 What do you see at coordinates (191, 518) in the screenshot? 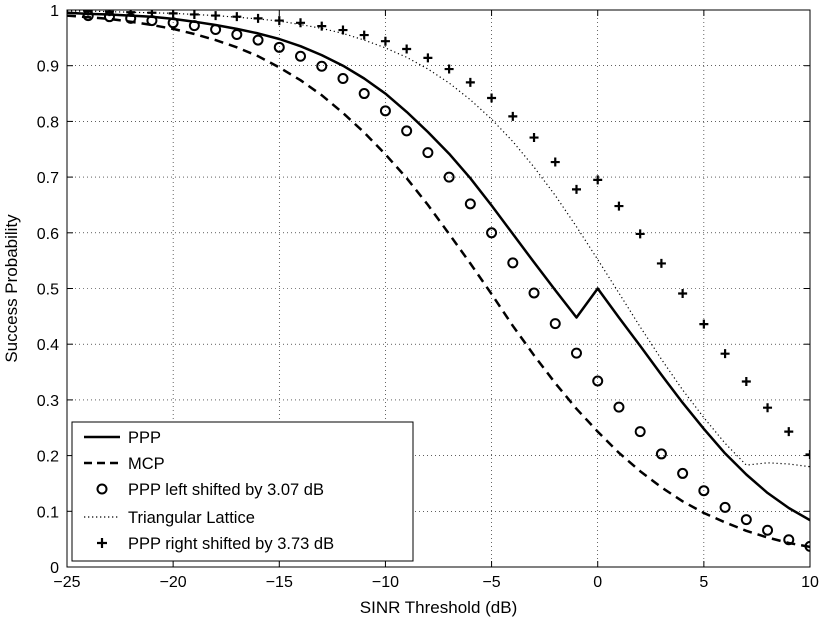
I see `legend-label-lattice: Triangular Lattice` at bounding box center [191, 518].